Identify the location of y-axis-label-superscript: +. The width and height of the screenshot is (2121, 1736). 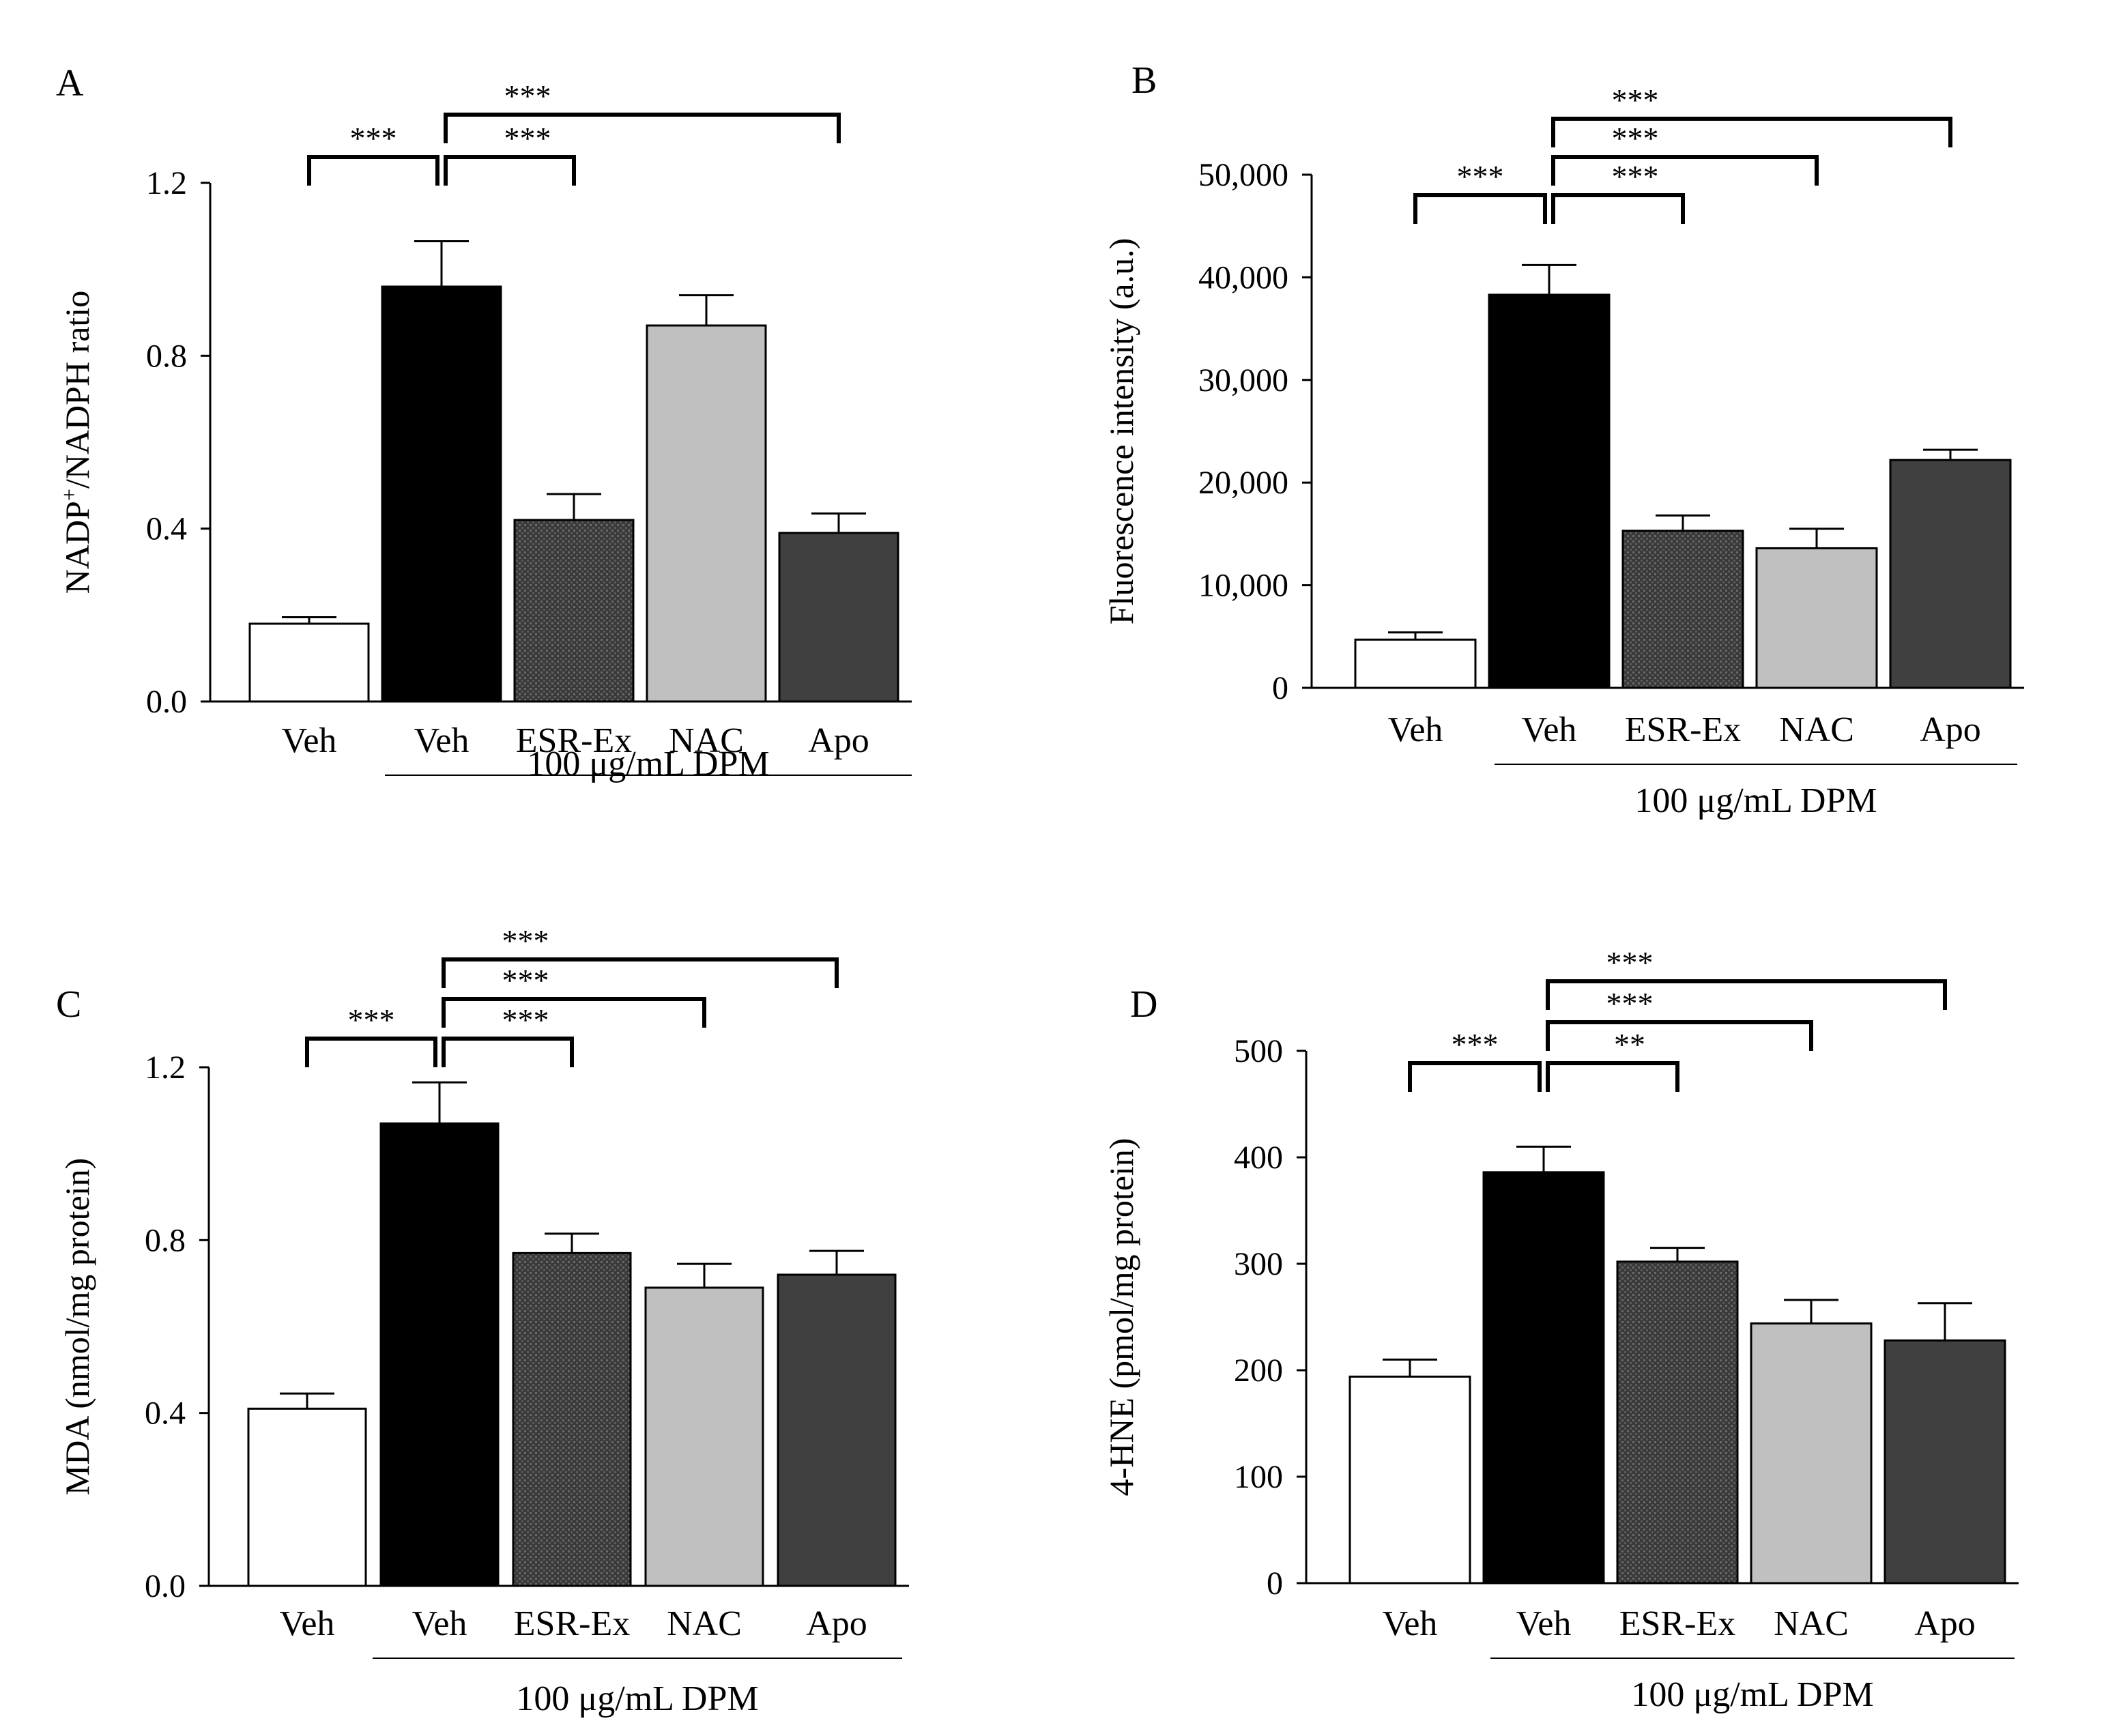
(69, 495).